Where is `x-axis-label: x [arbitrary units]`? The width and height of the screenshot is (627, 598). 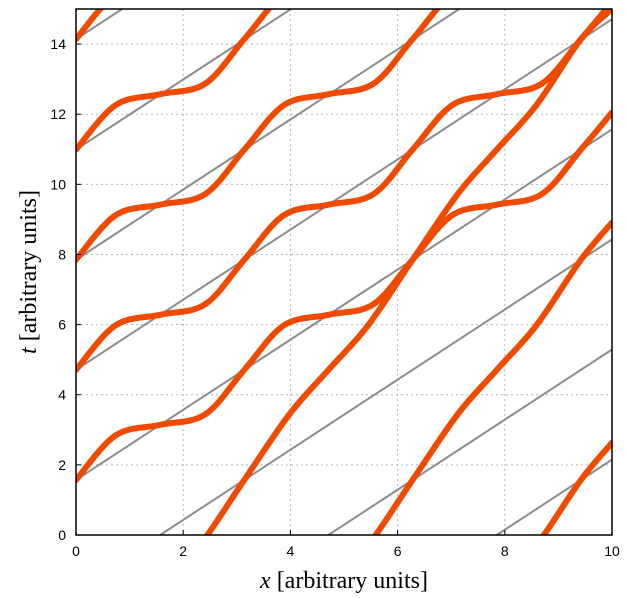 x-axis-label: x [arbitrary units] is located at coordinates (343, 581).